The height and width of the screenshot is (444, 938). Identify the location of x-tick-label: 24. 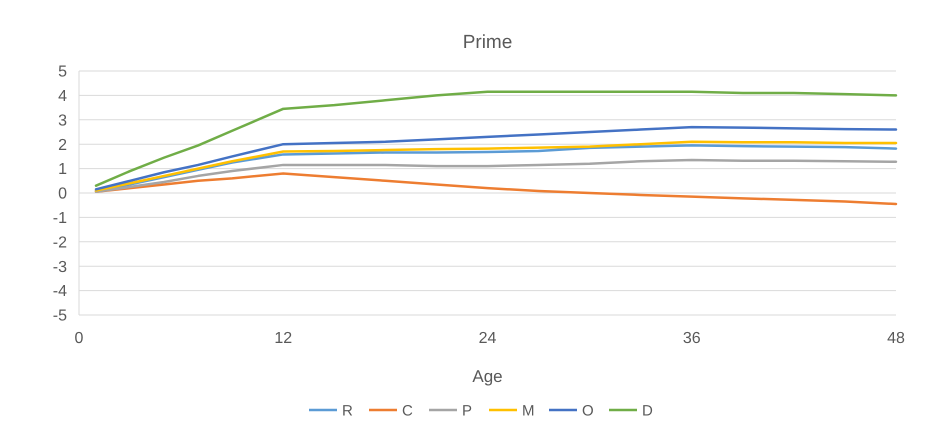
(487, 338).